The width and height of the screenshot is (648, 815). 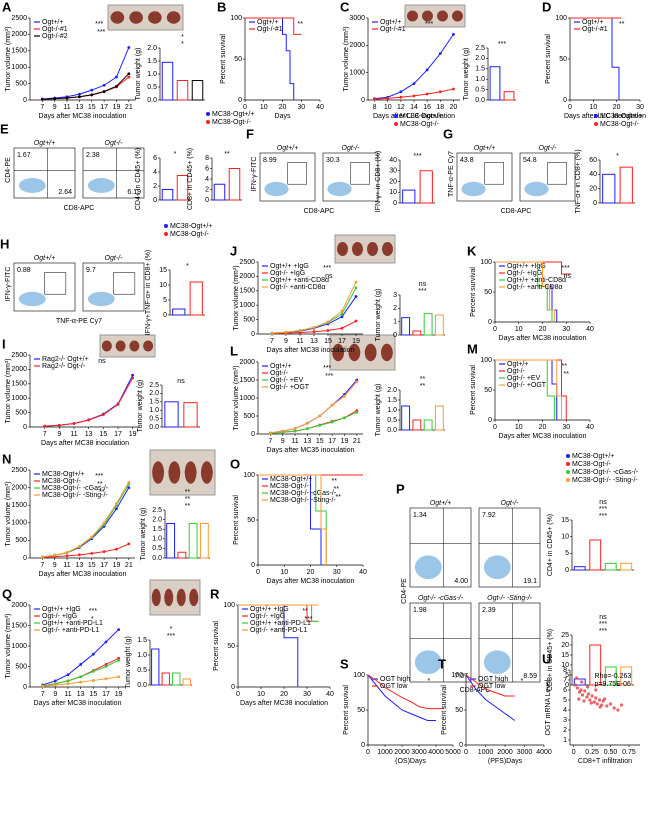 What do you see at coordinates (490, 697) in the screenshot?
I see `survival-curve` at bounding box center [490, 697].